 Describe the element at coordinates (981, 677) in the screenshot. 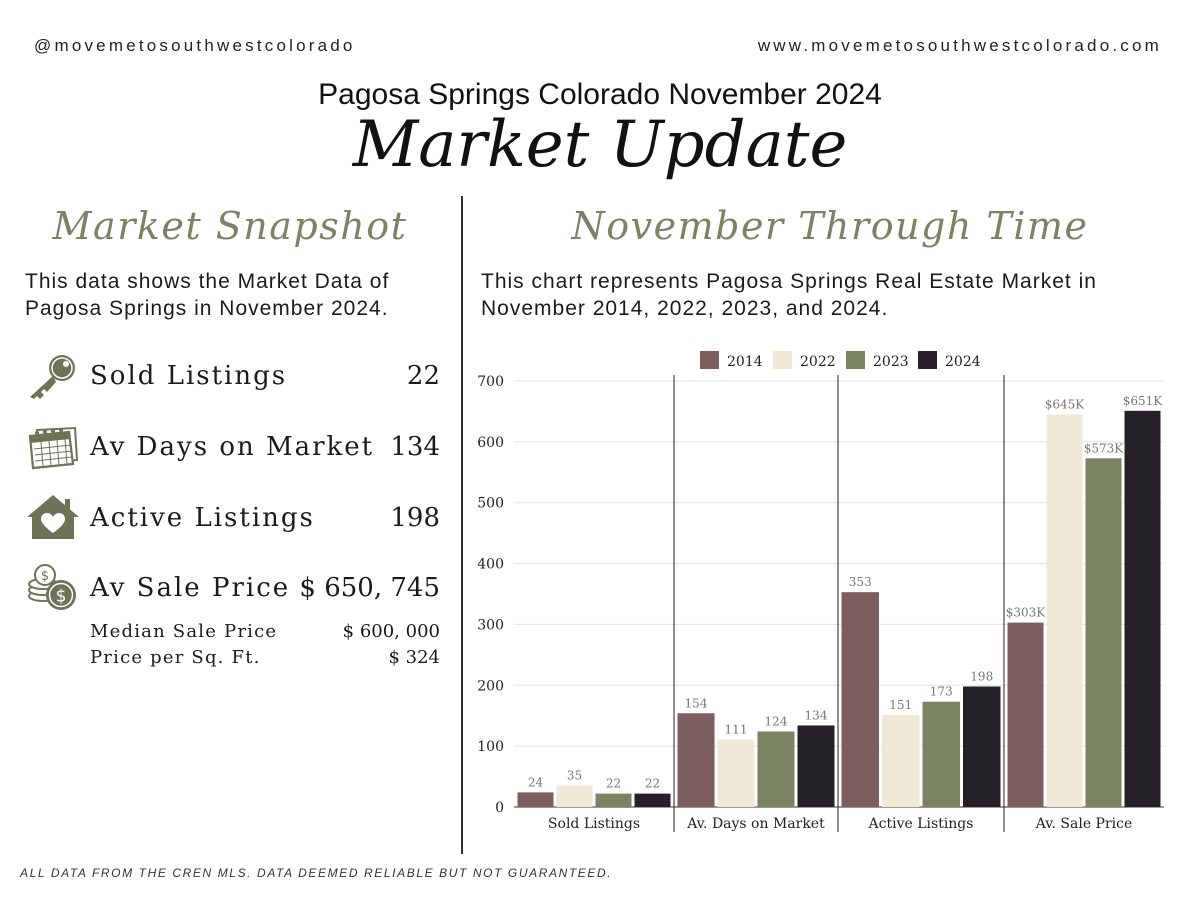

I see `bar-value-label: 198` at that location.